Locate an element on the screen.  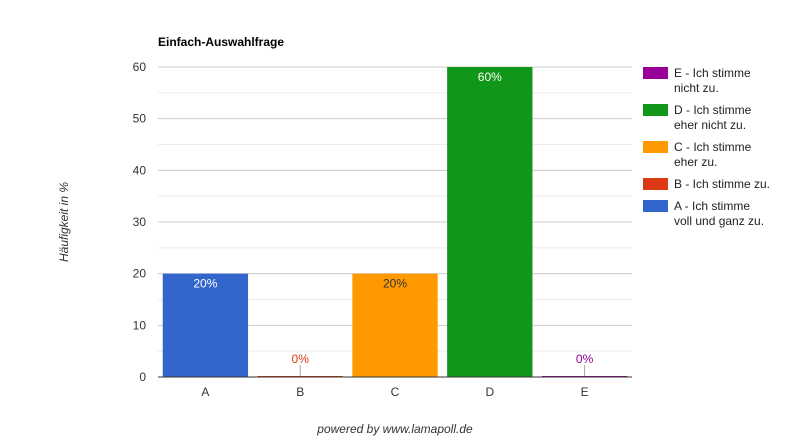
x-tick-label: D is located at coordinates (489, 392).